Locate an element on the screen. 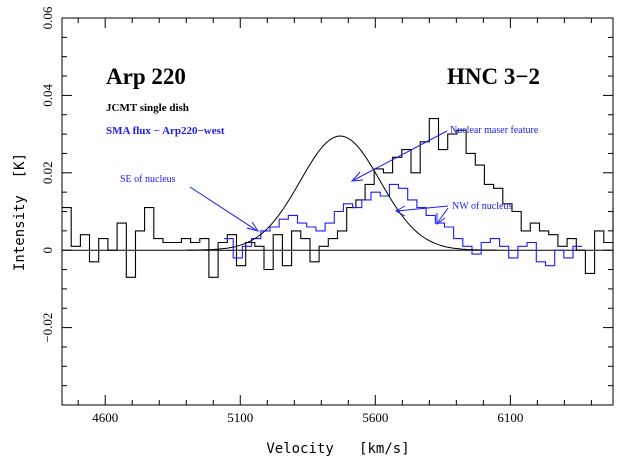 The height and width of the screenshot is (463, 618). y-tick-label: 0.06 is located at coordinates (47, 17).